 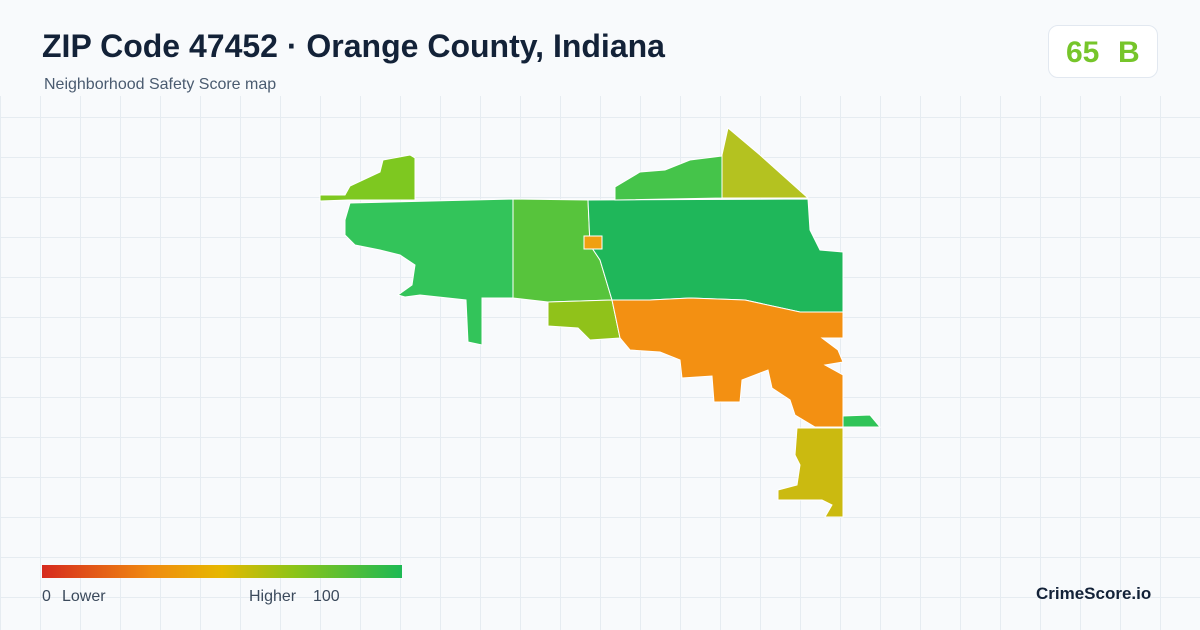 I want to click on legend-bar, so click(x=222, y=571).